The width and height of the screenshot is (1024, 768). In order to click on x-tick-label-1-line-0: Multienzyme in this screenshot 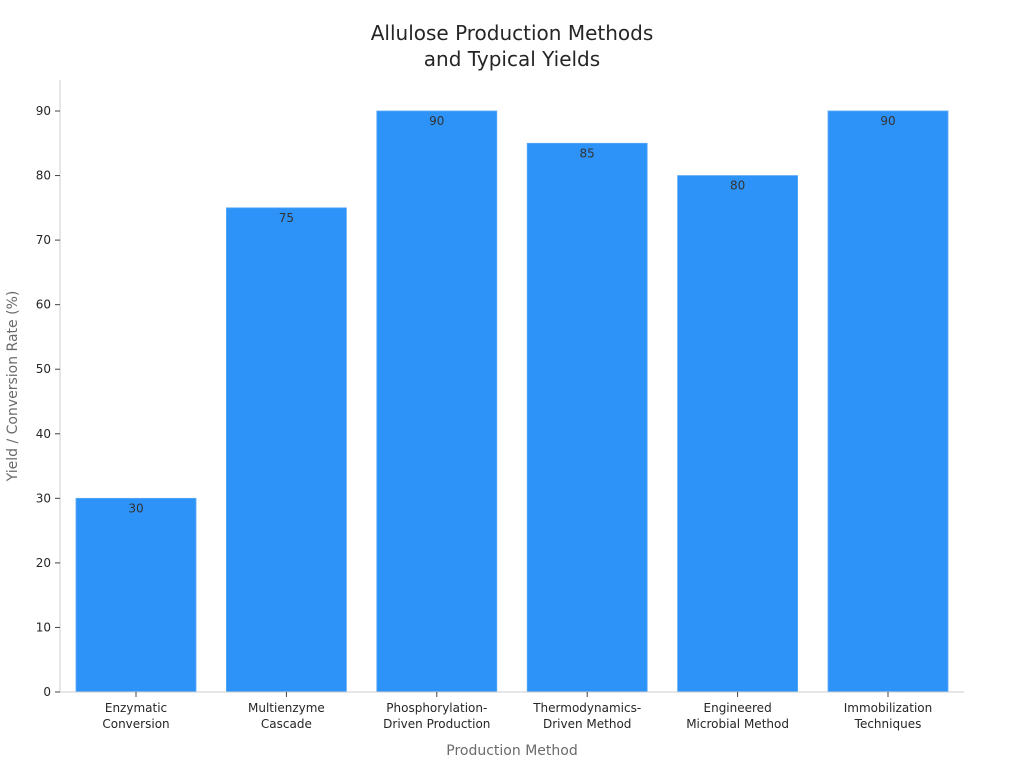, I will do `click(286, 708)`.